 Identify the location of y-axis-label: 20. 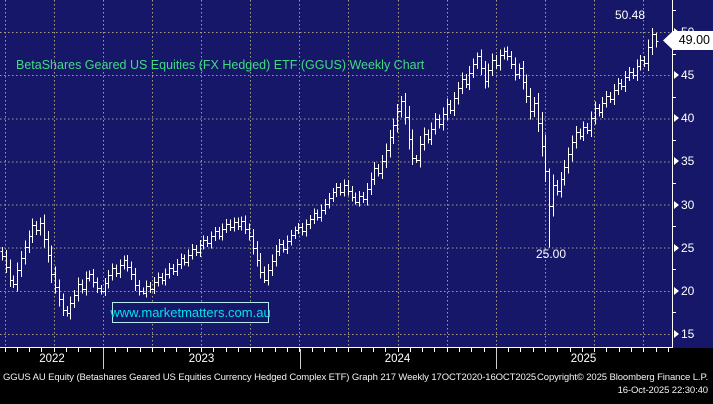
(684, 291).